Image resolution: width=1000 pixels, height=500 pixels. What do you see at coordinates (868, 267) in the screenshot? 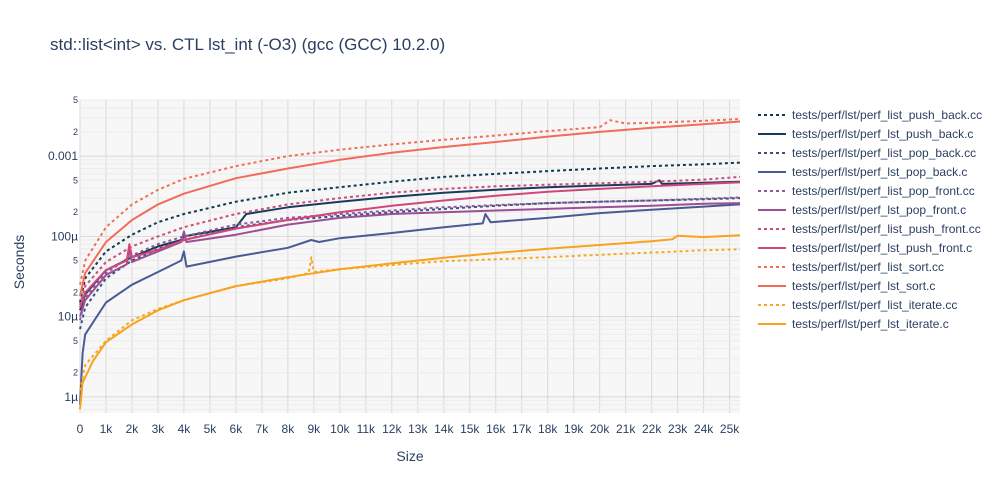
I see `legend-item-label: tests/perf/lst/perf_list_sort.cc` at bounding box center [868, 267].